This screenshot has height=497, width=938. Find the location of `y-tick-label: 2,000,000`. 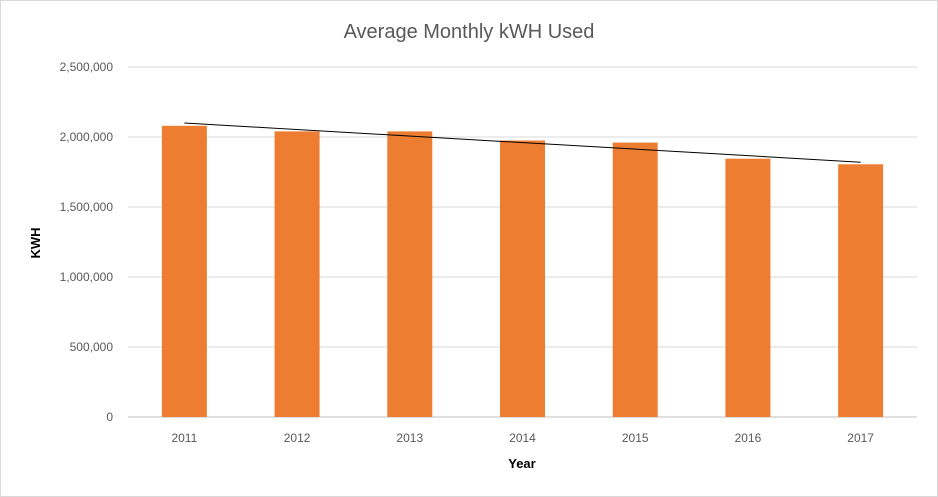

y-tick-label: 2,000,000 is located at coordinates (87, 137).